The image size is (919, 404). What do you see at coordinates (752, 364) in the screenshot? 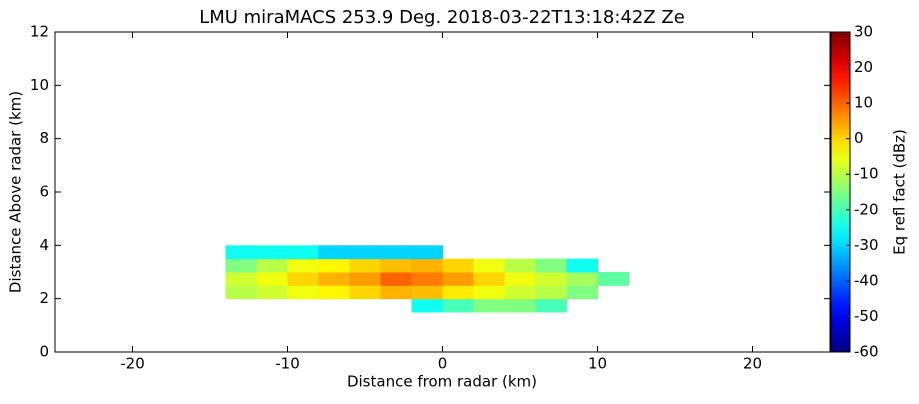
I see `x-tick-label: 20` at bounding box center [752, 364].